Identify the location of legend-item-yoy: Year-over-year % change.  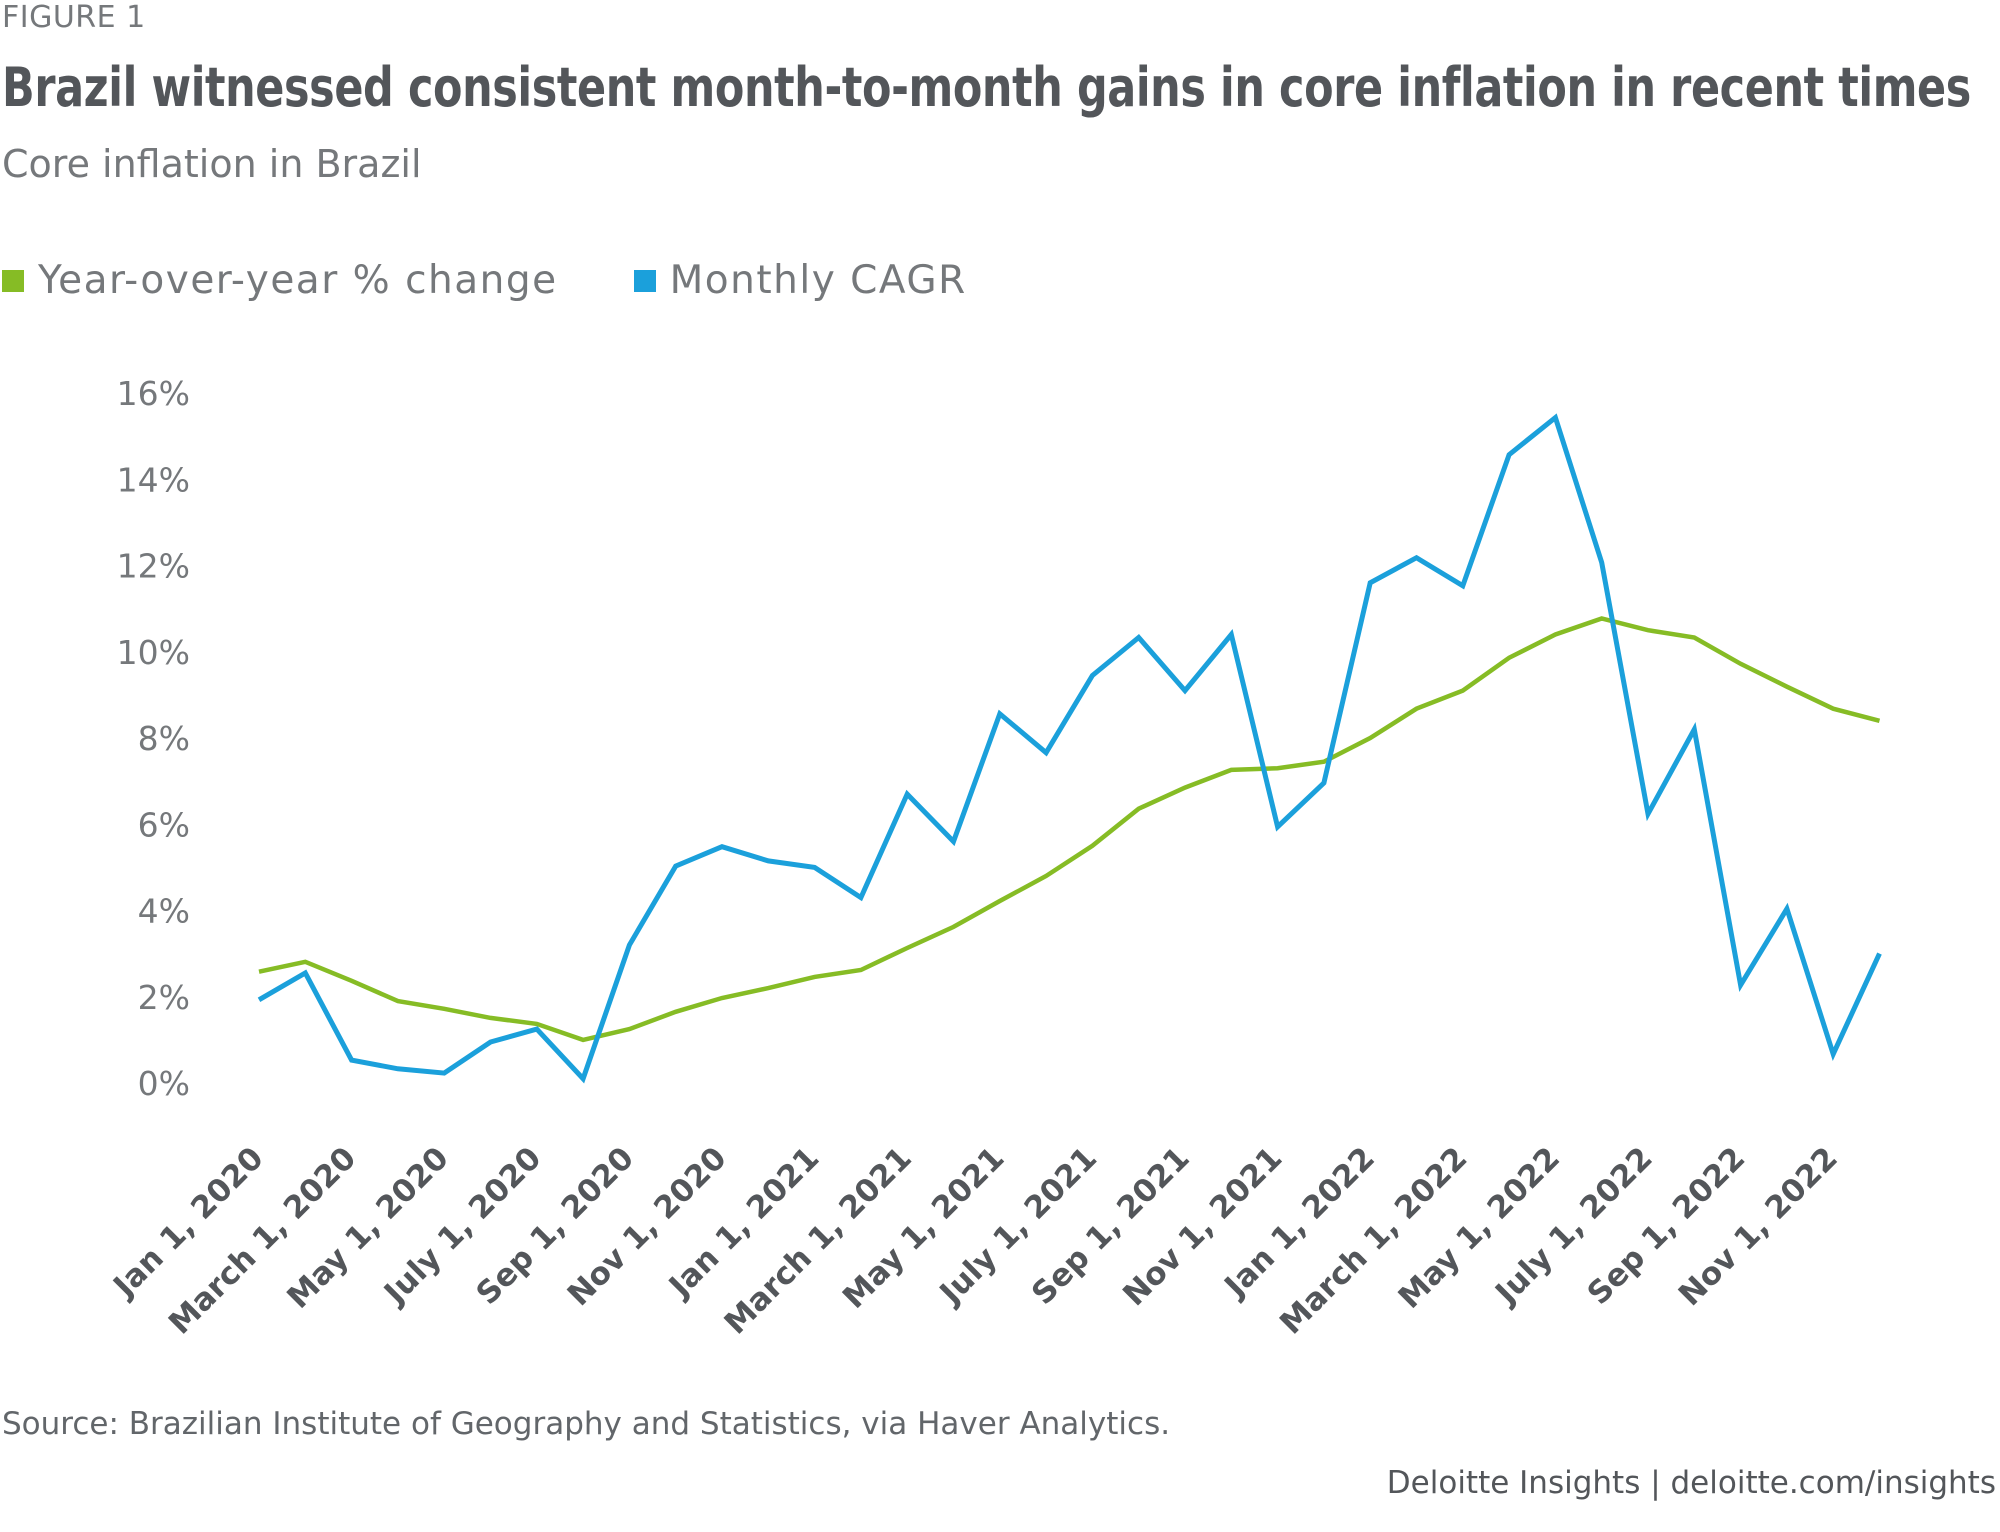
(280, 280).